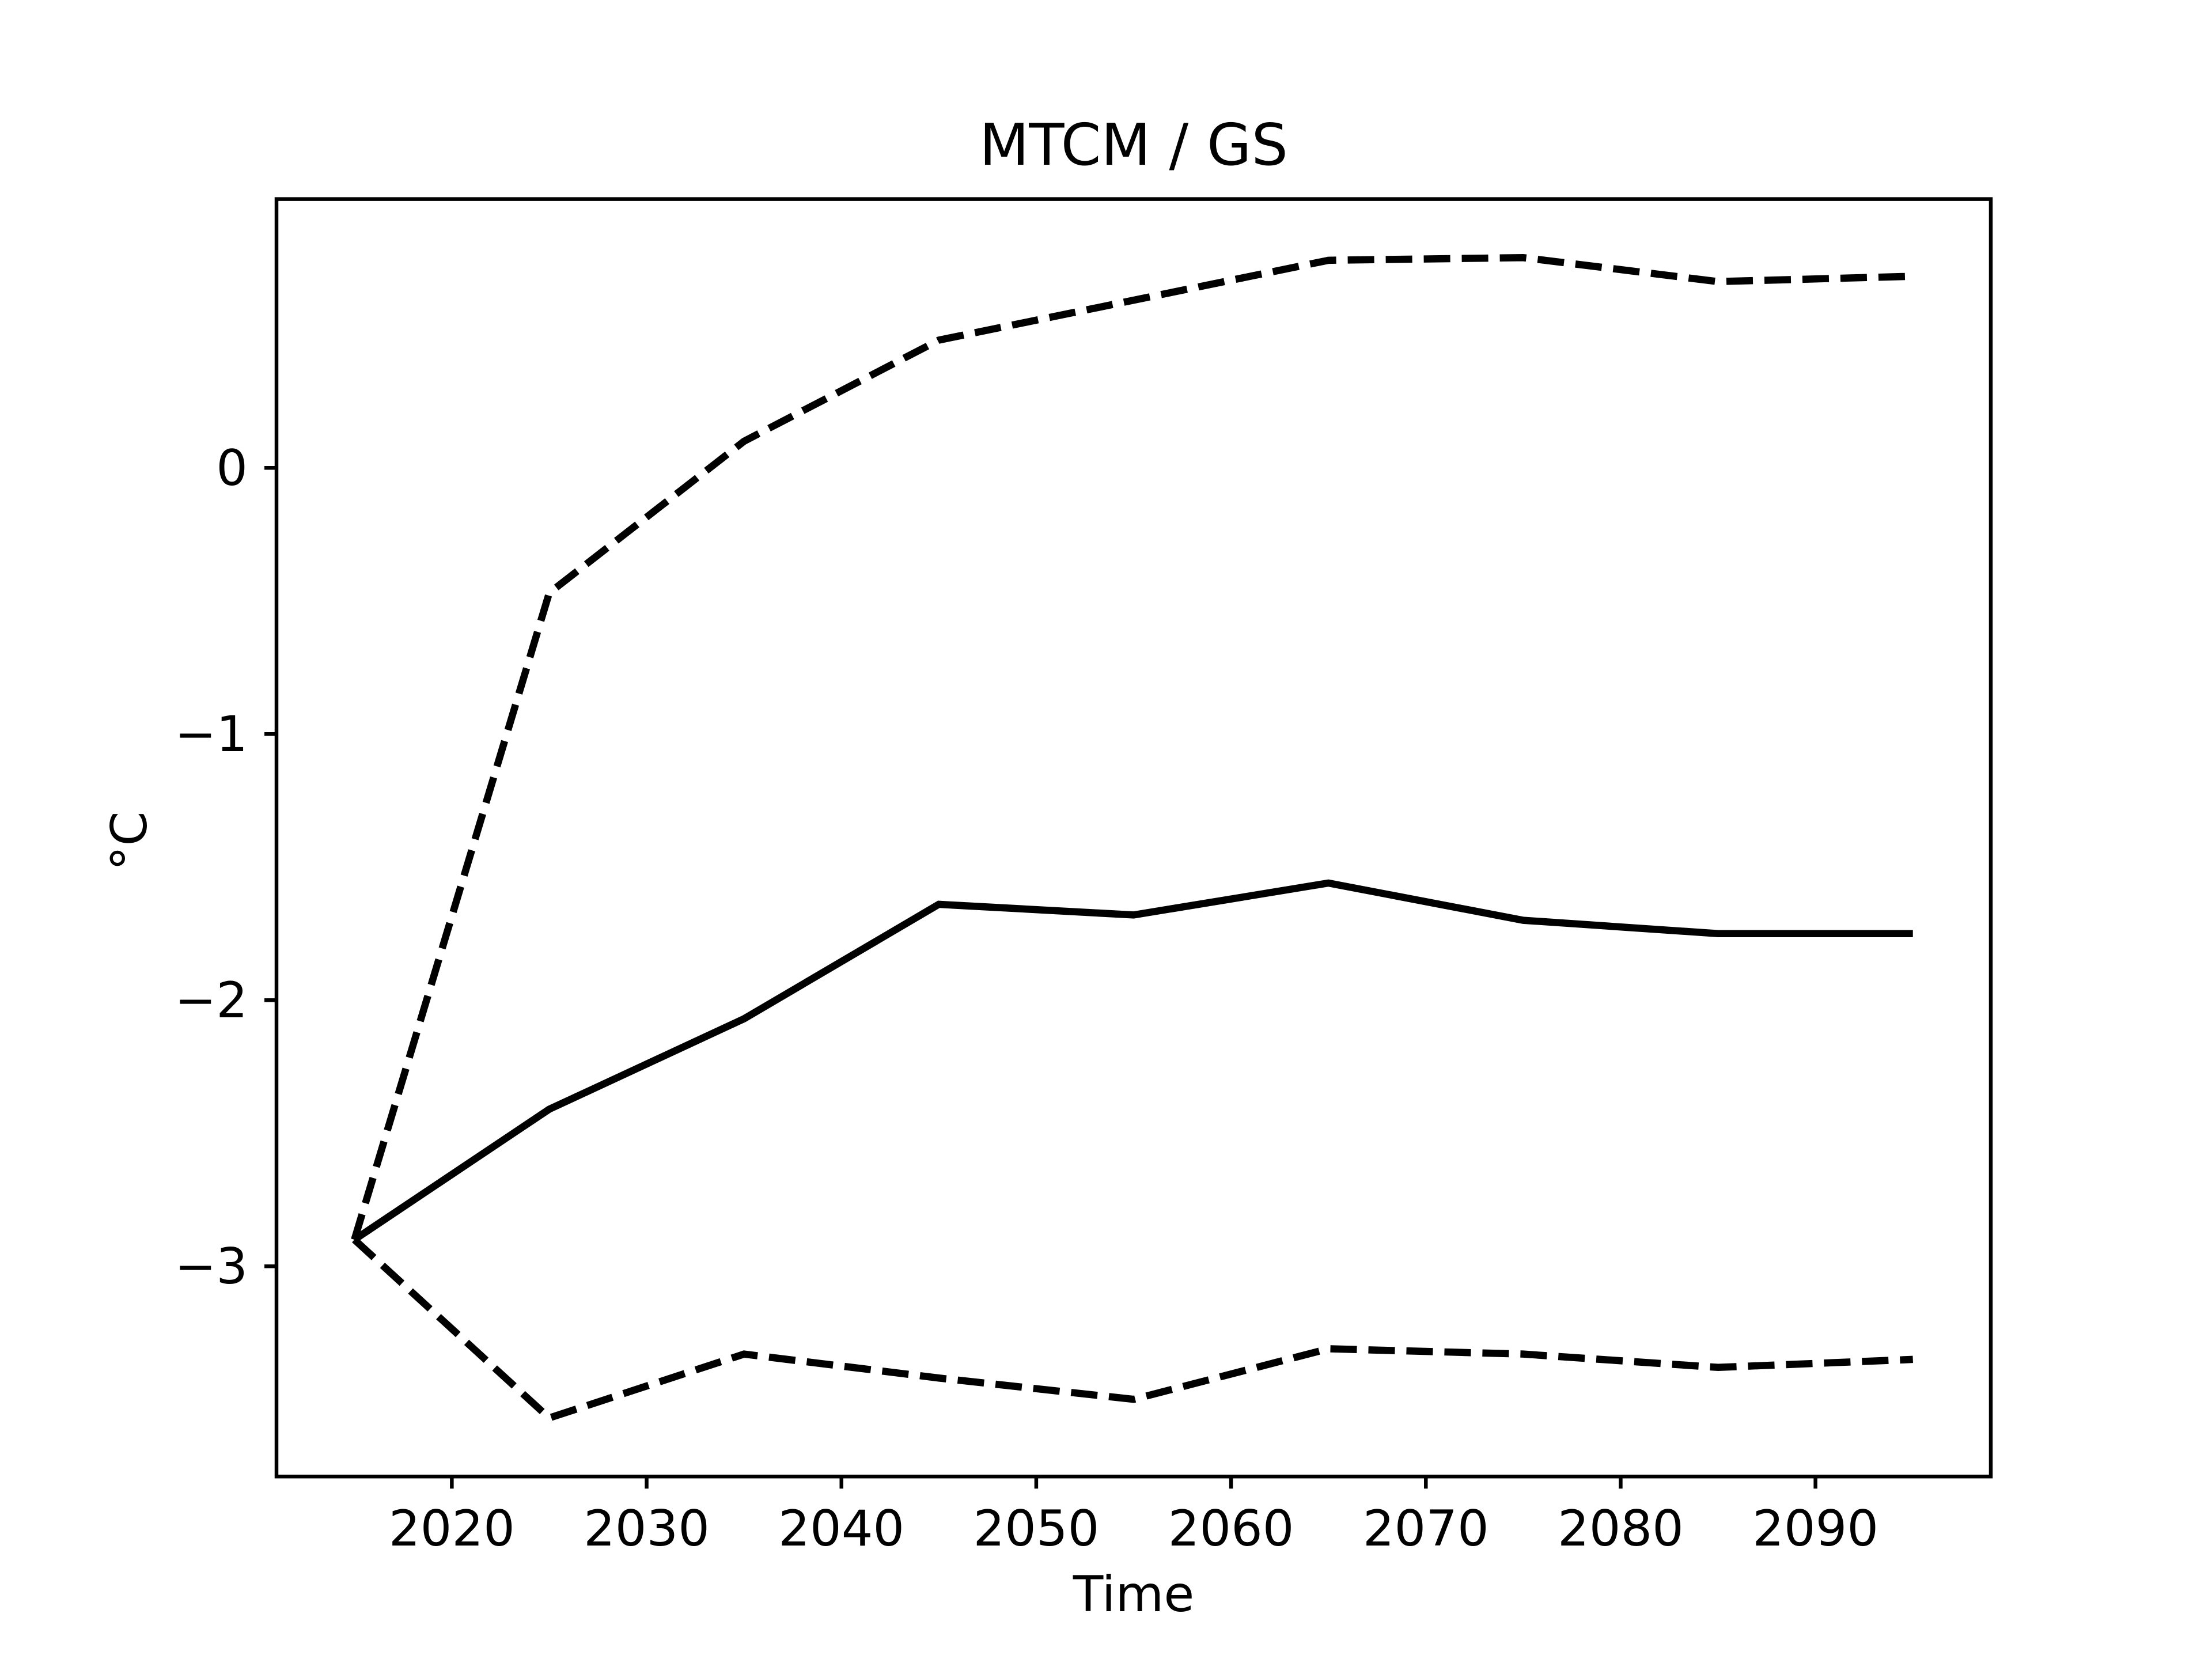  I want to click on x-tick-label: 2040, so click(841, 1529).